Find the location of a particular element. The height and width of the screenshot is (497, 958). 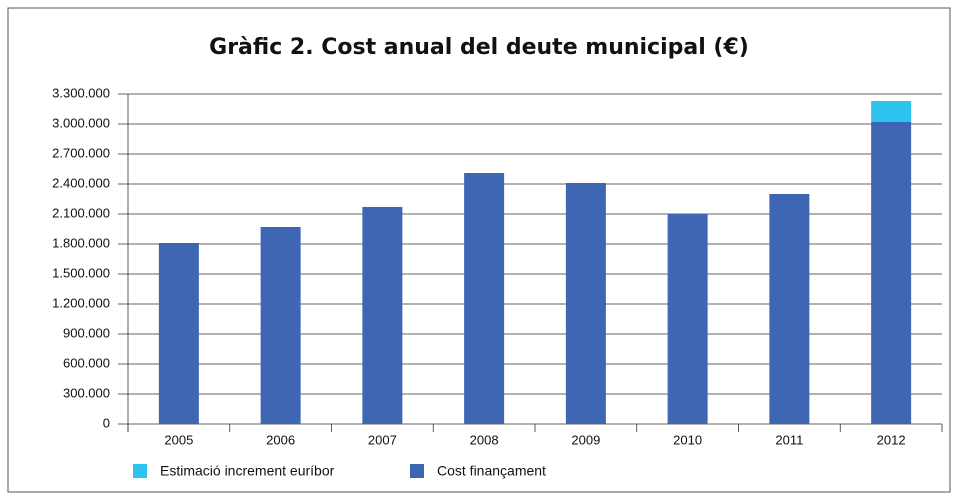

y-tick-label: 2.100.000 is located at coordinates (81, 212).